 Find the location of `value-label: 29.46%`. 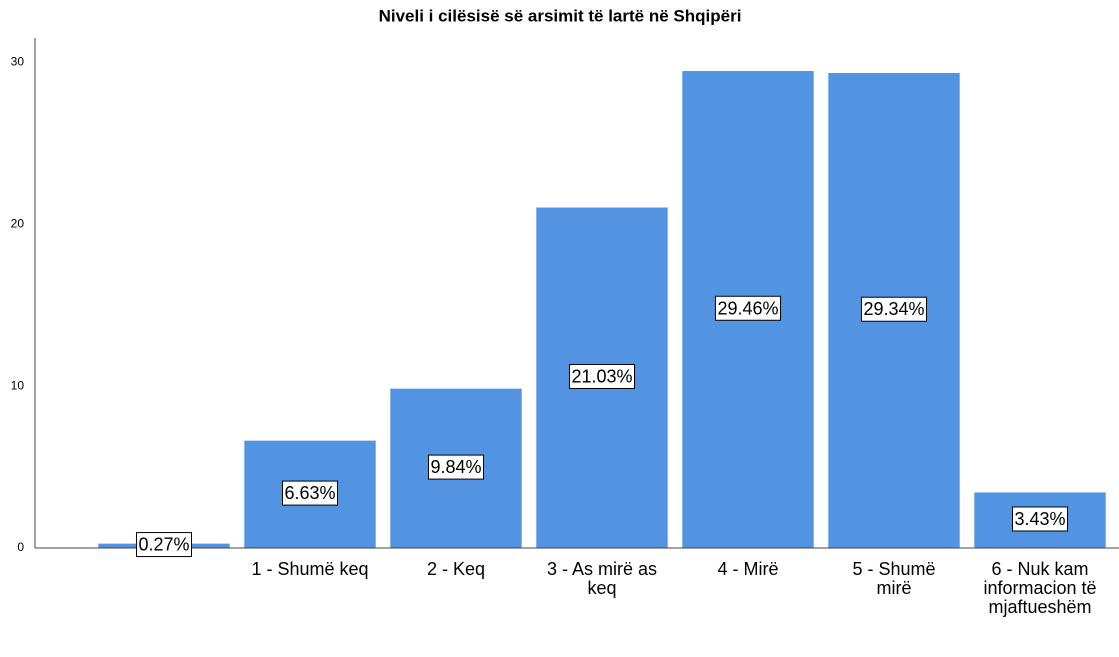

value-label: 29.46% is located at coordinates (747, 308).